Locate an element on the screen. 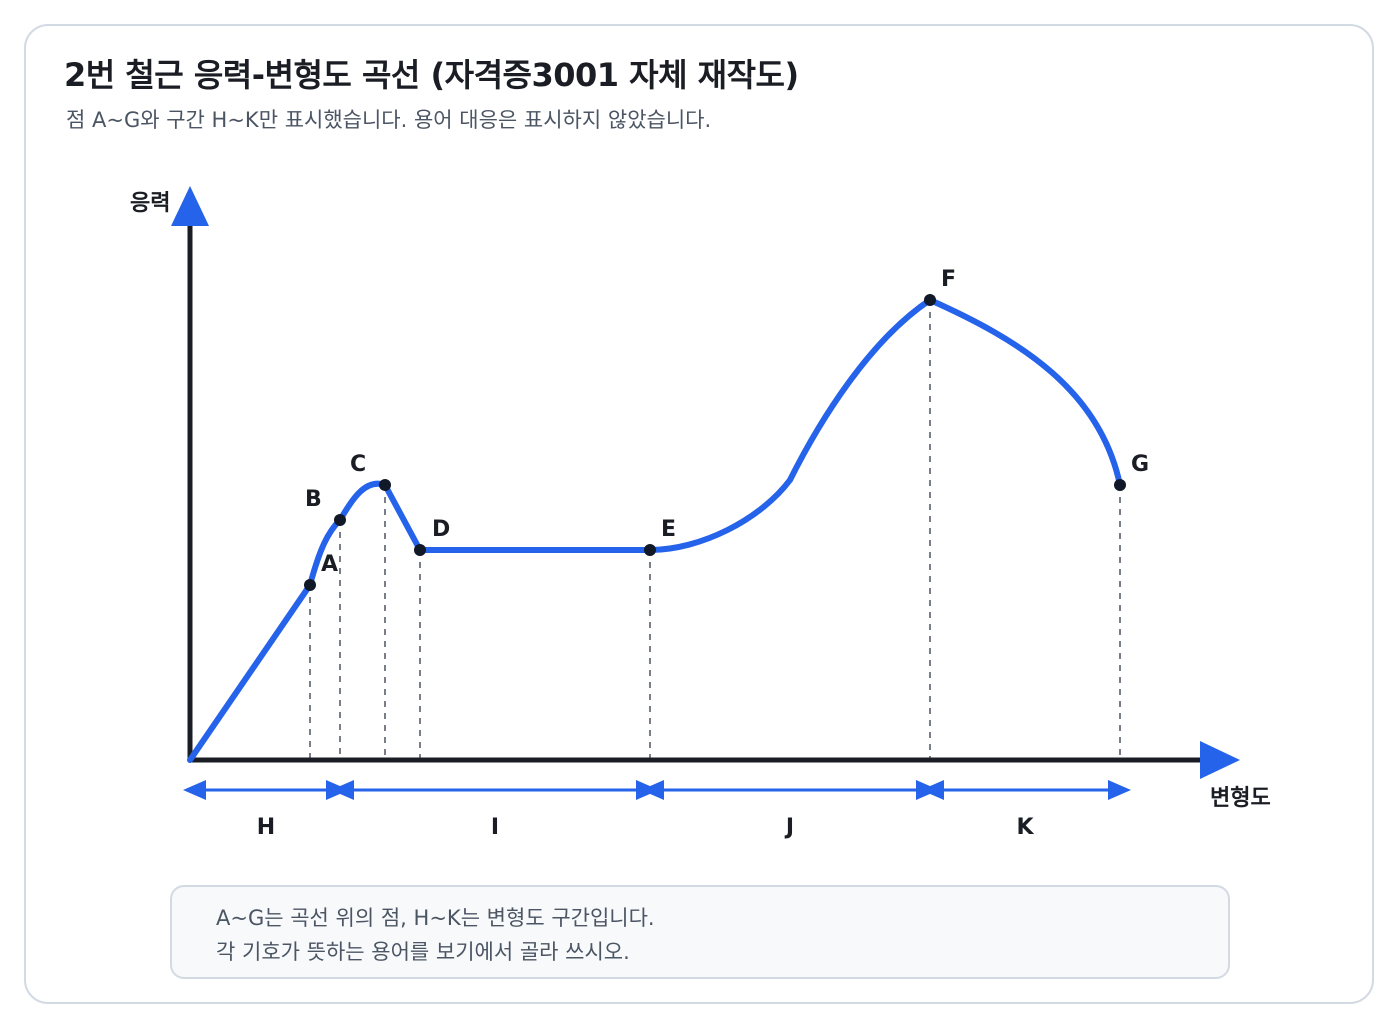 This screenshot has height=1030, width=1400. interval-k-label: K is located at coordinates (1025, 827).